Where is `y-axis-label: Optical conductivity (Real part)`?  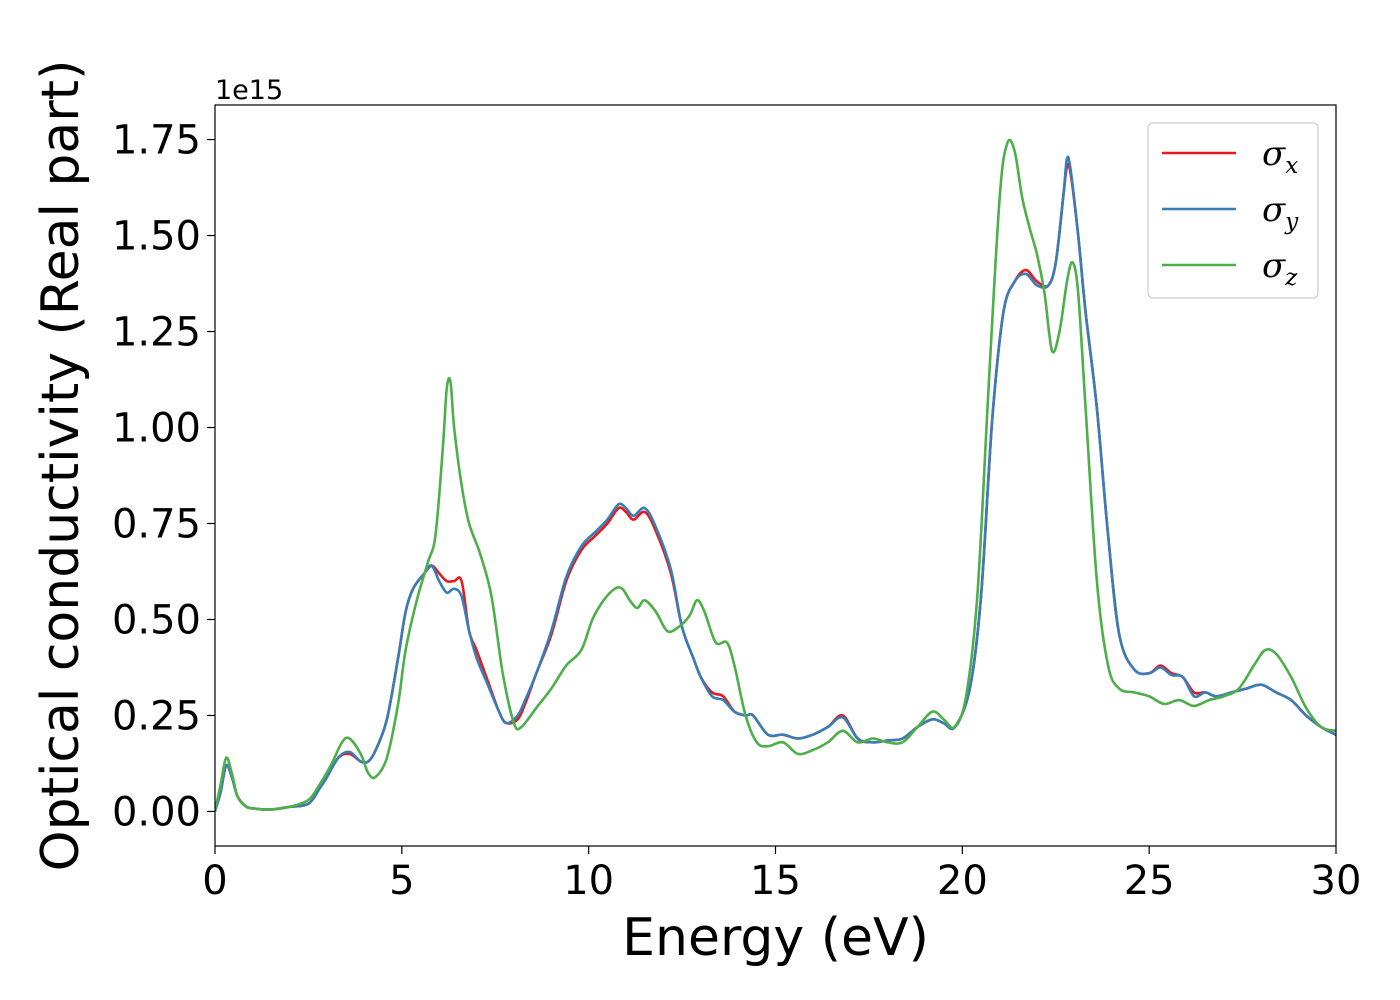
y-axis-label: Optical conductivity (Real part) is located at coordinates (61, 466).